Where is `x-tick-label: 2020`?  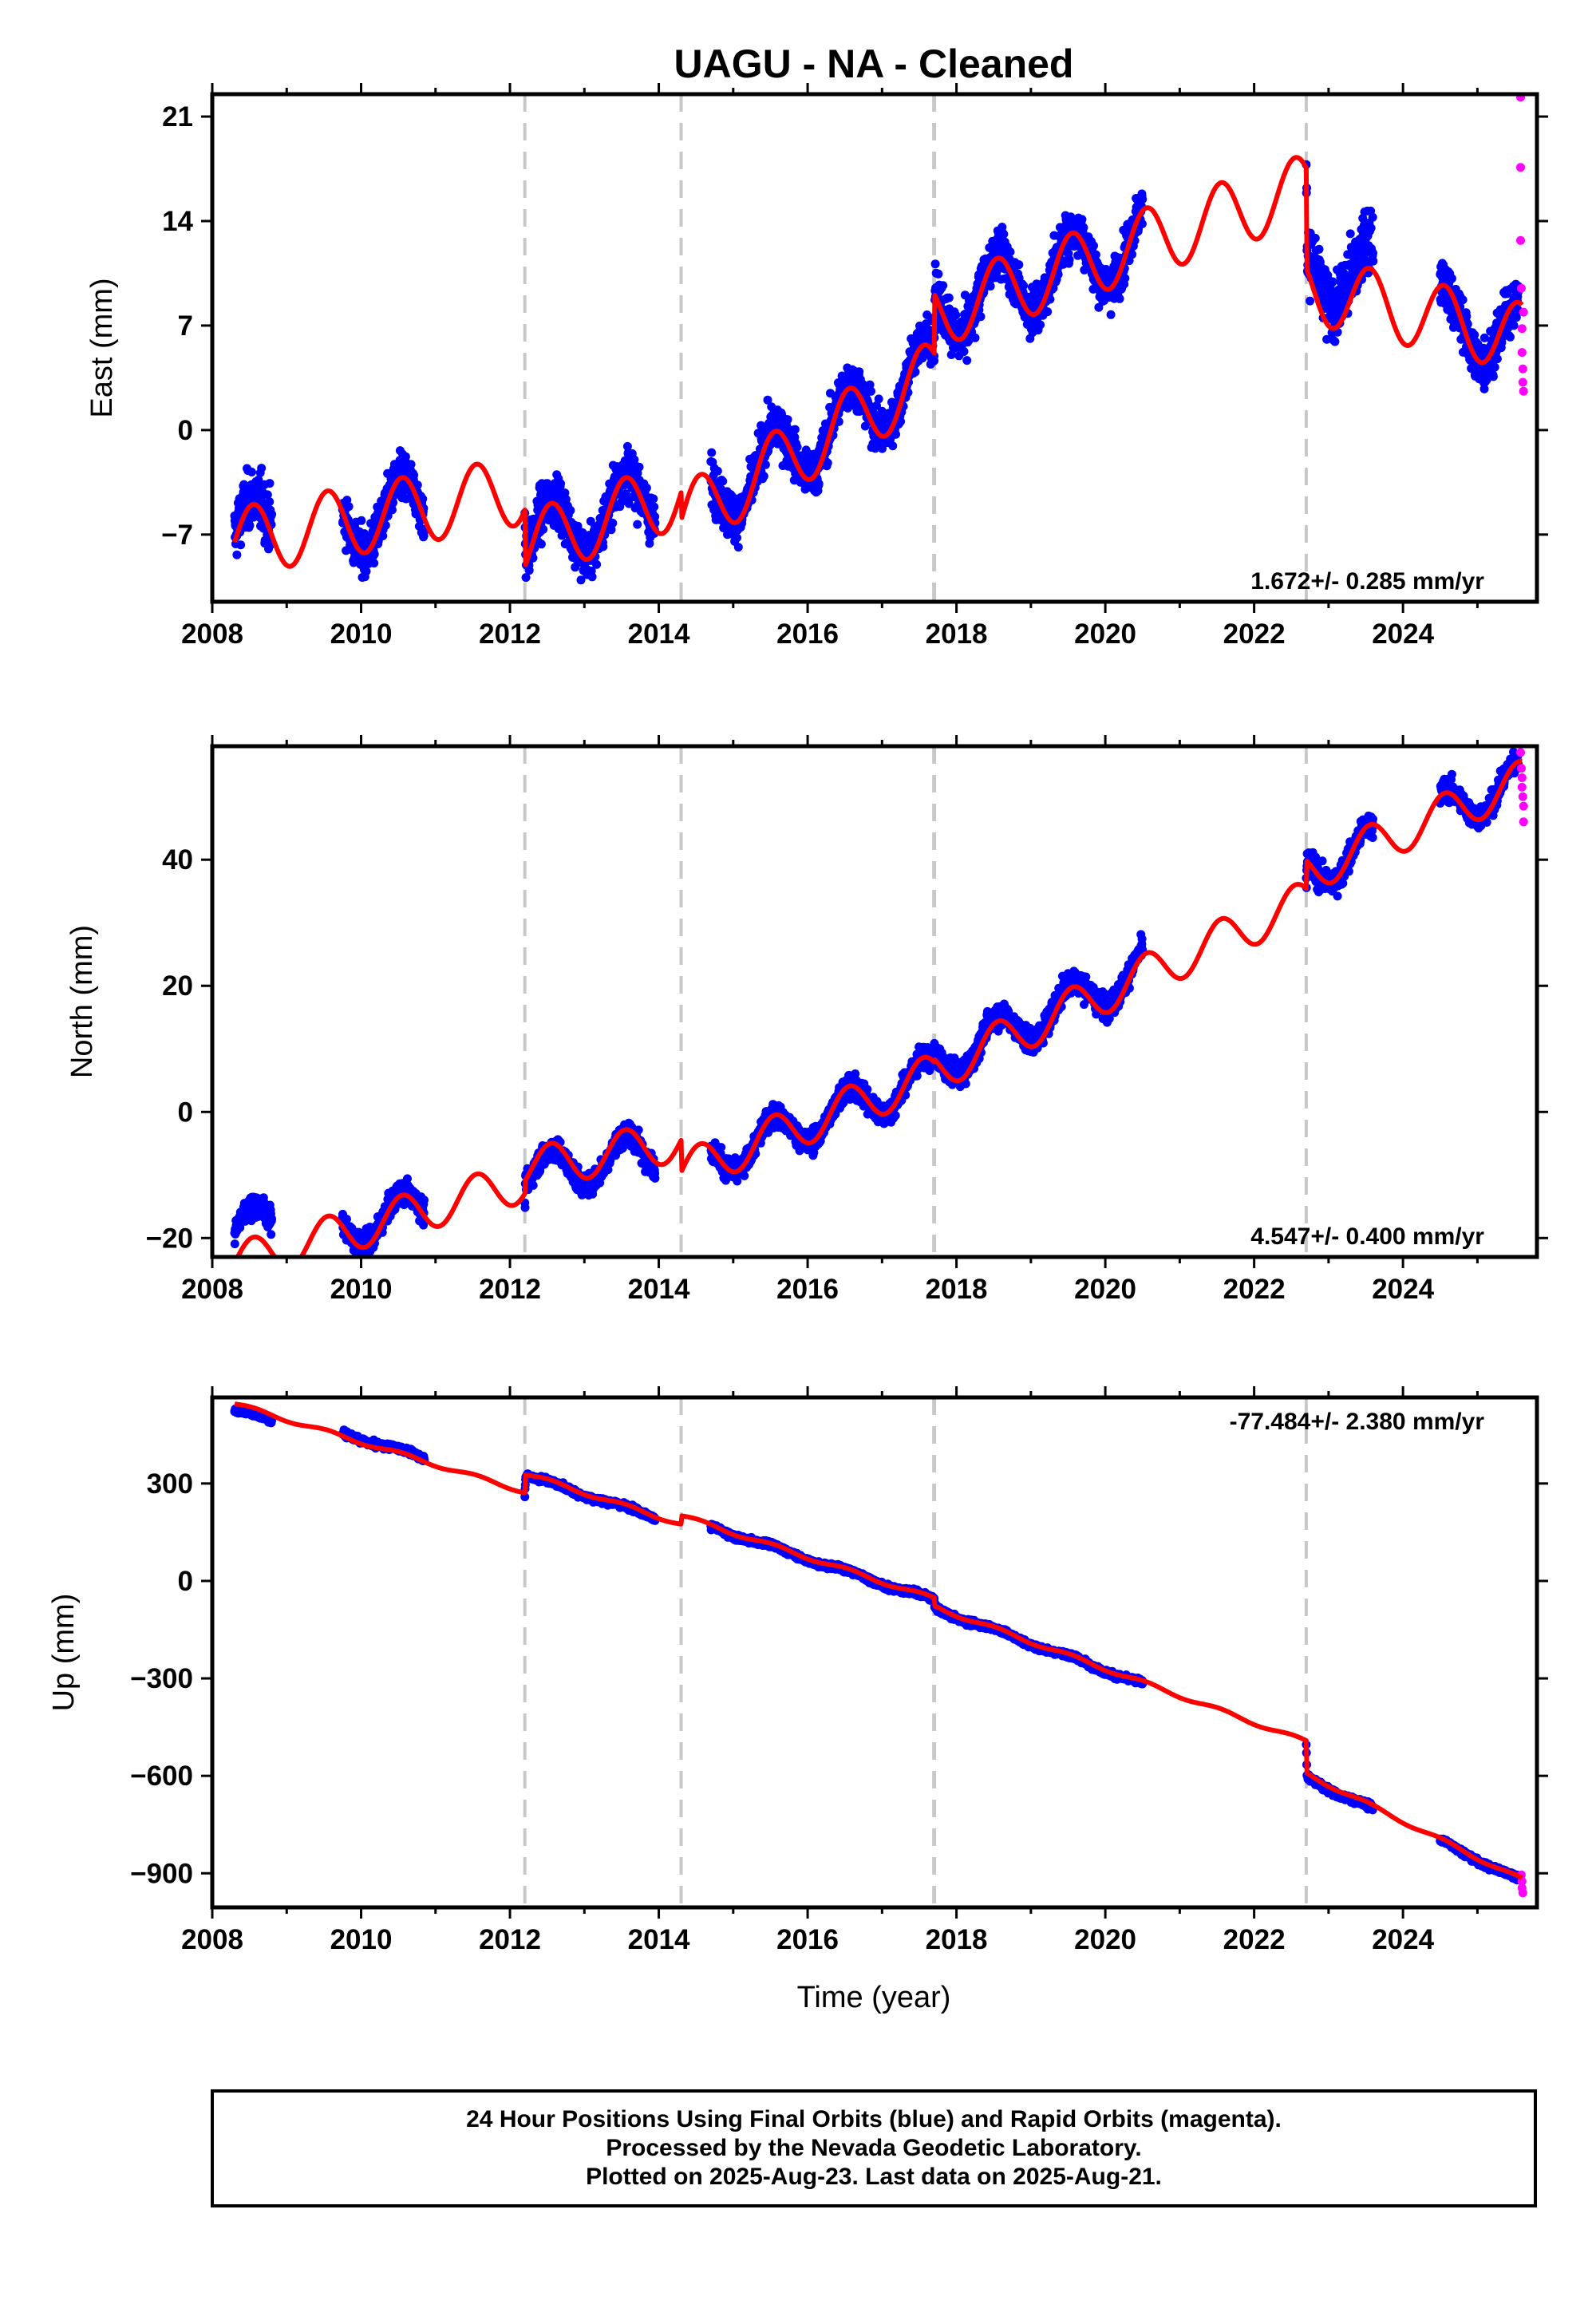
x-tick-label: 2020 is located at coordinates (1105, 634).